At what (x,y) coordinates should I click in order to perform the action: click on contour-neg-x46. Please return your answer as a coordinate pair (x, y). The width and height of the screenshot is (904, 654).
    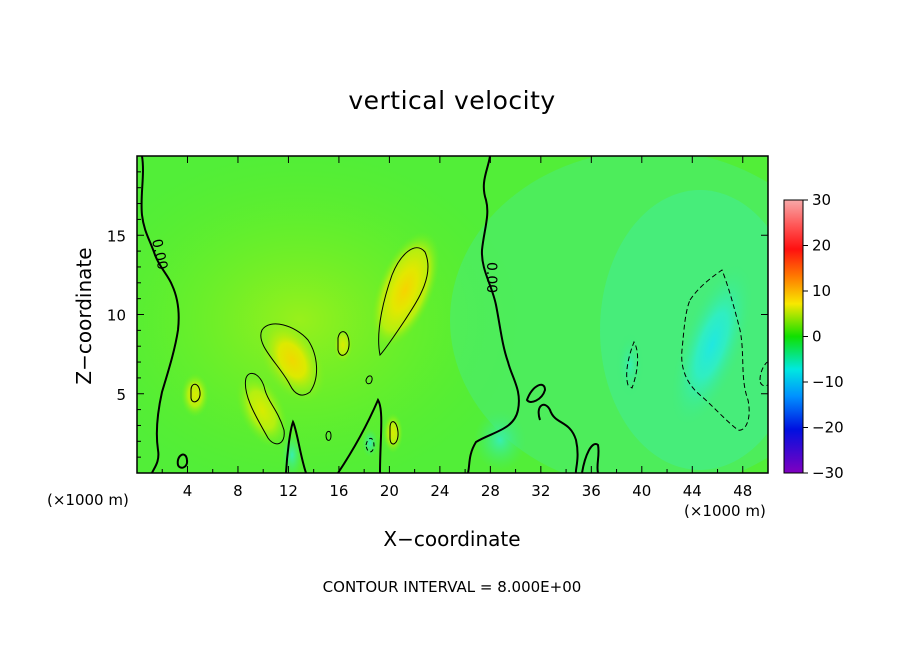
    Looking at the image, I should click on (715, 350).